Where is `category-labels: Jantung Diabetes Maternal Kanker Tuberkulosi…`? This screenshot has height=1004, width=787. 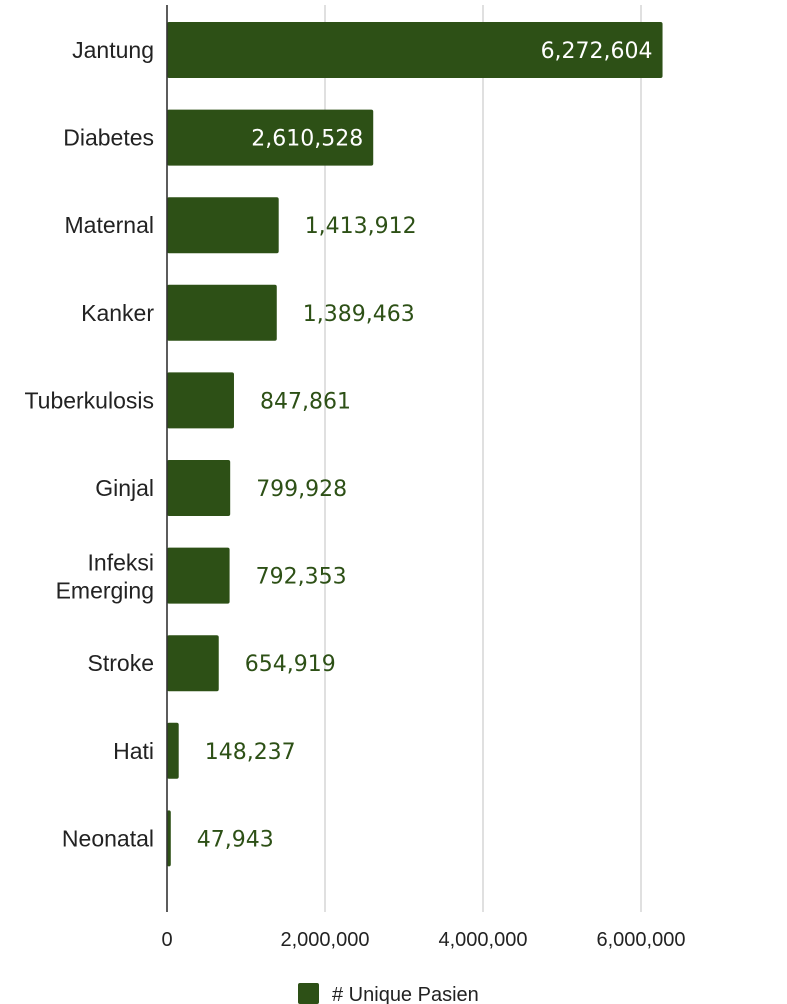
category-labels: Jantung Diabetes Maternal Kanker Tuberkulosi… is located at coordinates (89, 444).